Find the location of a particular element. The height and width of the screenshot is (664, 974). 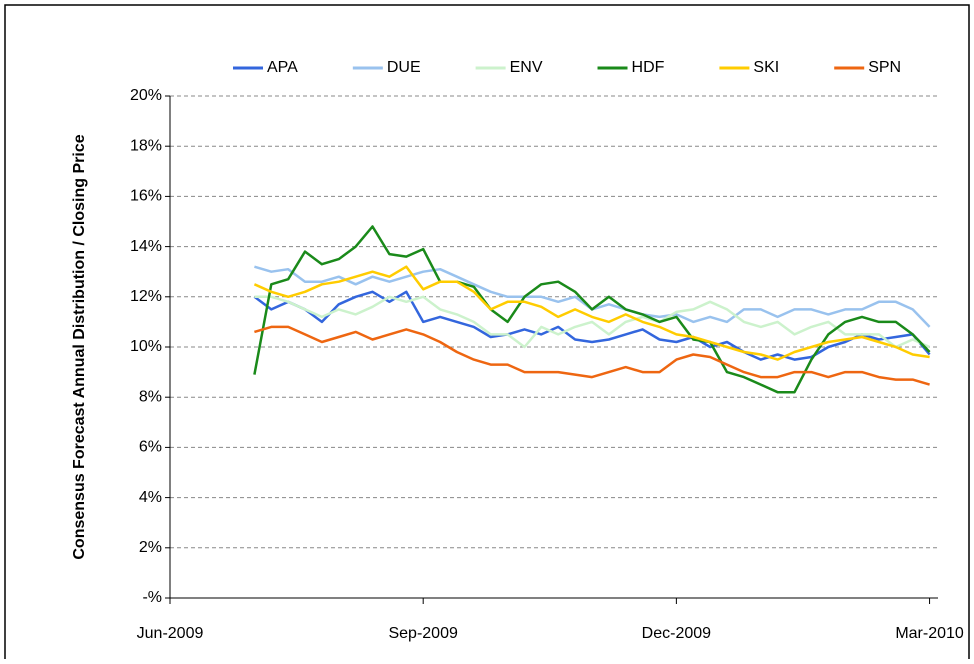

y-tick-label: -% is located at coordinates (152, 597).